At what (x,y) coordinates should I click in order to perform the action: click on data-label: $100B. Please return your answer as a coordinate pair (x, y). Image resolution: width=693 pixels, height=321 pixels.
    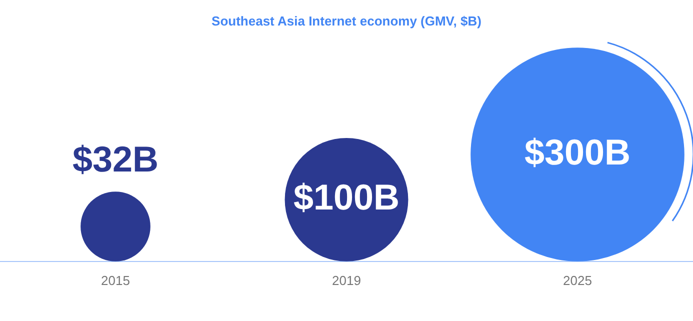
    Looking at the image, I should click on (346, 197).